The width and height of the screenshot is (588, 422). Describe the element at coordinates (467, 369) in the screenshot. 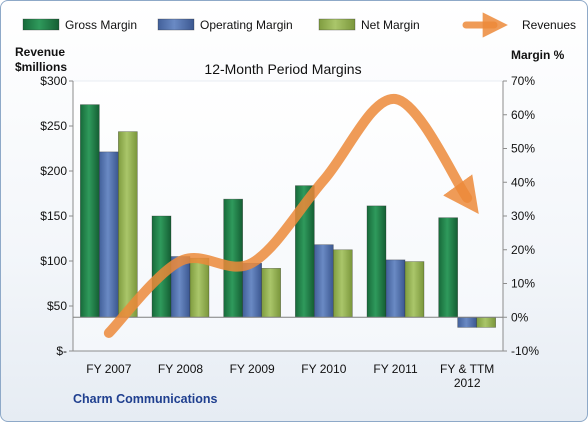

I see `x-axis-tick-label: FY & TTM` at that location.